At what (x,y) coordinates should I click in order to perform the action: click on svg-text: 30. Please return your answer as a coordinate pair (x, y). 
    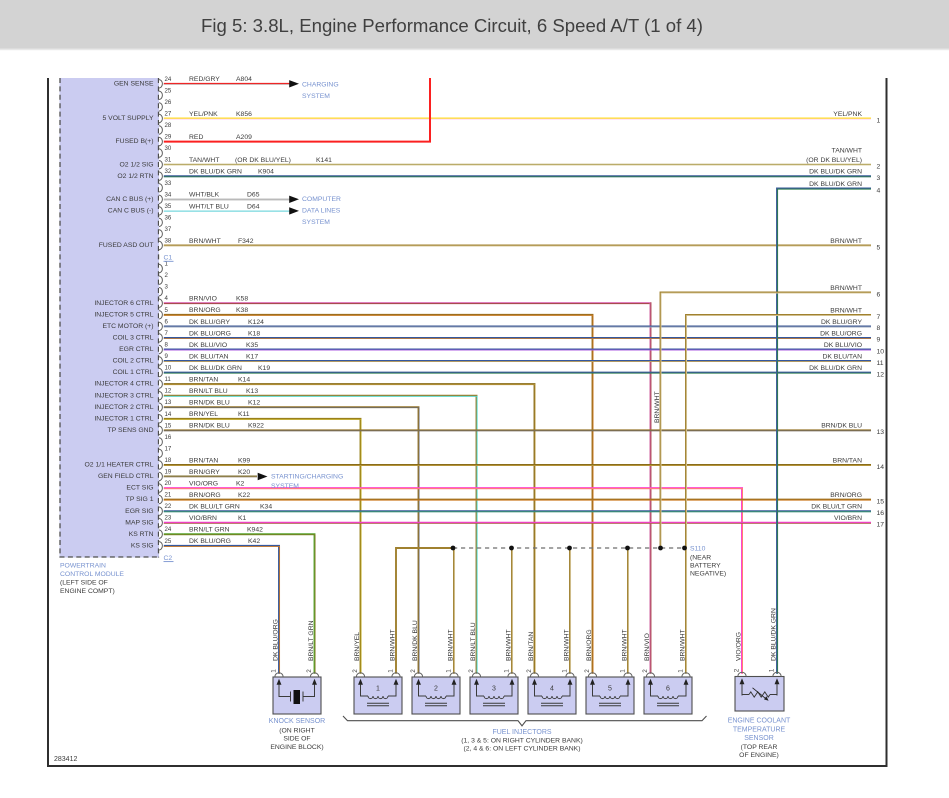
    Looking at the image, I should click on (168, 148).